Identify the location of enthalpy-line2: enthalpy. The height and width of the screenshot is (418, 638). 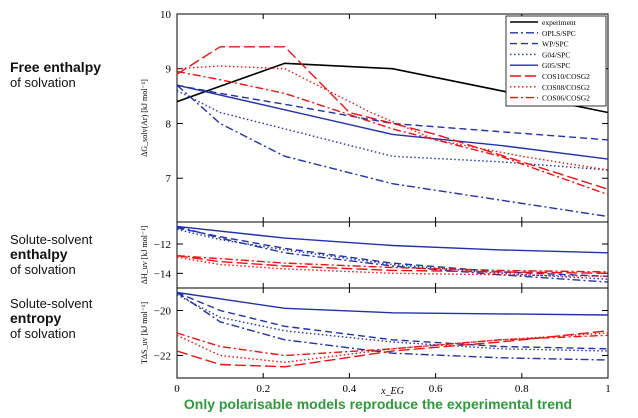
(39, 254).